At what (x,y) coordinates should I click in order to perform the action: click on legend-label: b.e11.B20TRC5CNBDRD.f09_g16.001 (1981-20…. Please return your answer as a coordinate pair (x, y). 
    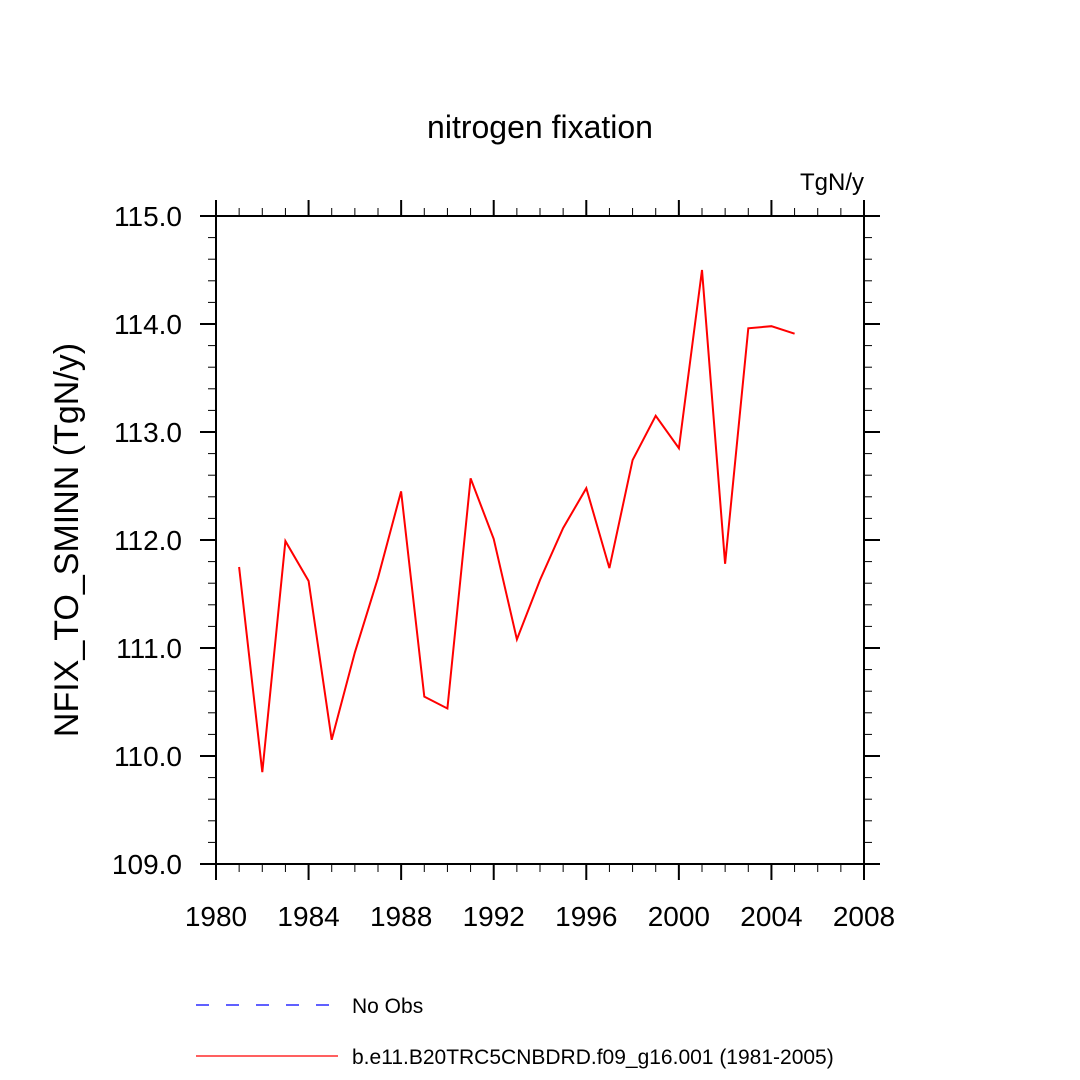
    Looking at the image, I should click on (593, 1057).